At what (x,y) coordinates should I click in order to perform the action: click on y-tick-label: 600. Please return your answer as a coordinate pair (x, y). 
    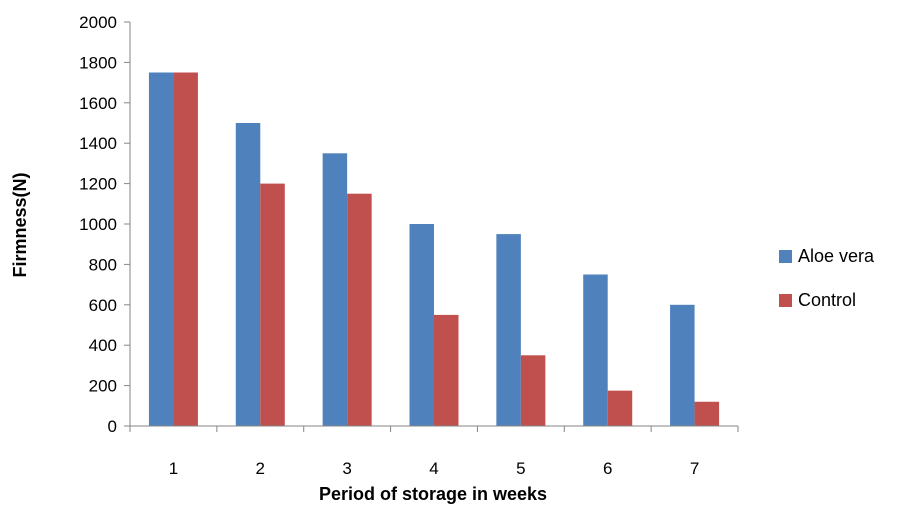
    Looking at the image, I should click on (103, 305).